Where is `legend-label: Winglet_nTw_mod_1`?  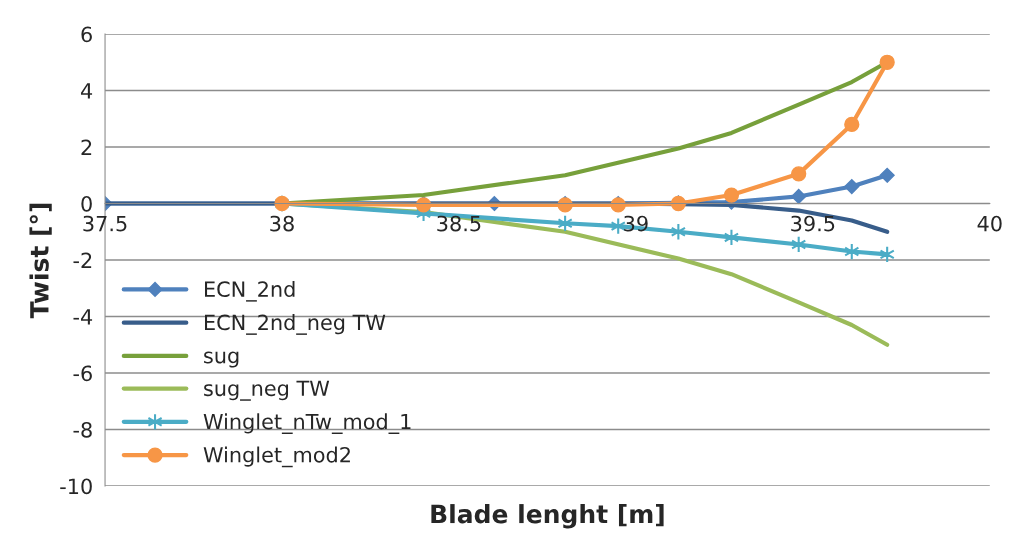
legend-label: Winglet_nTw_mod_1 is located at coordinates (307, 424).